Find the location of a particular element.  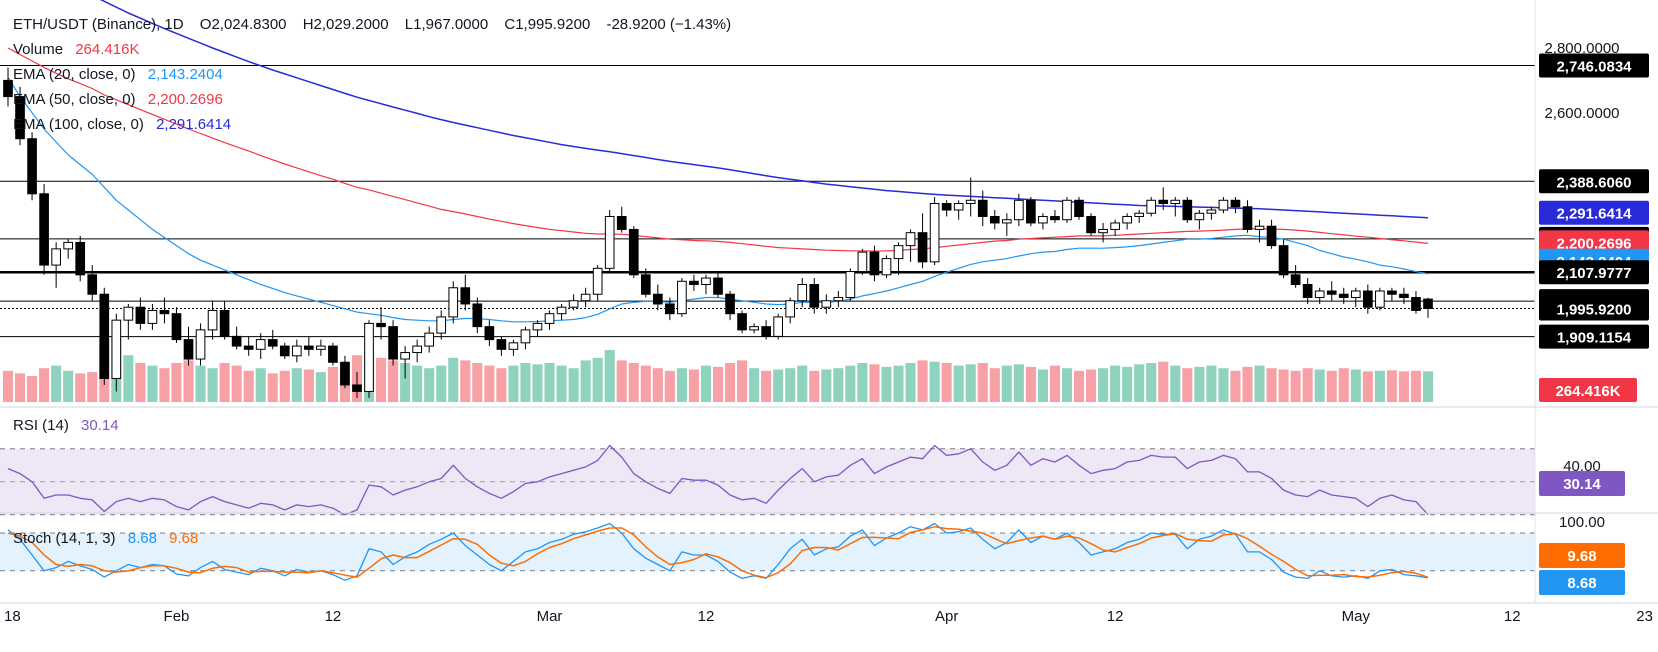

legend-ema20-label: EMA (20, close, 0) is located at coordinates (74, 74).